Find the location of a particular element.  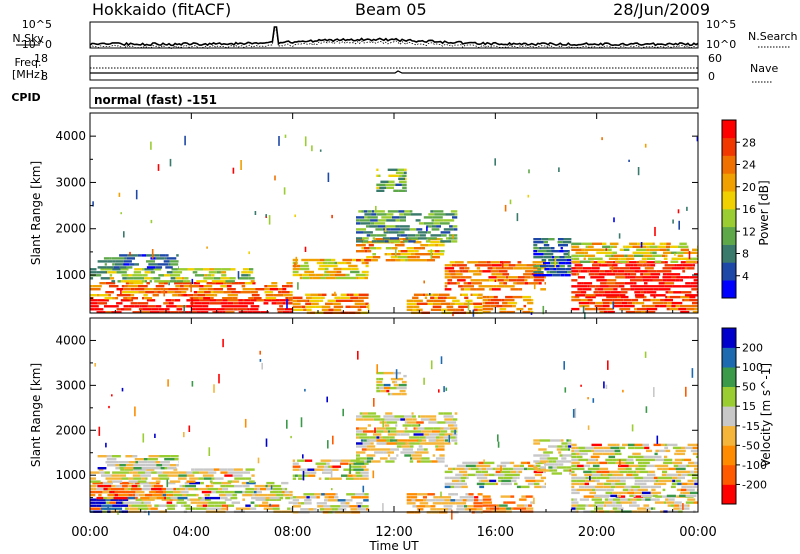

date-title: 28/Jun/2009 is located at coordinates (661, 9).